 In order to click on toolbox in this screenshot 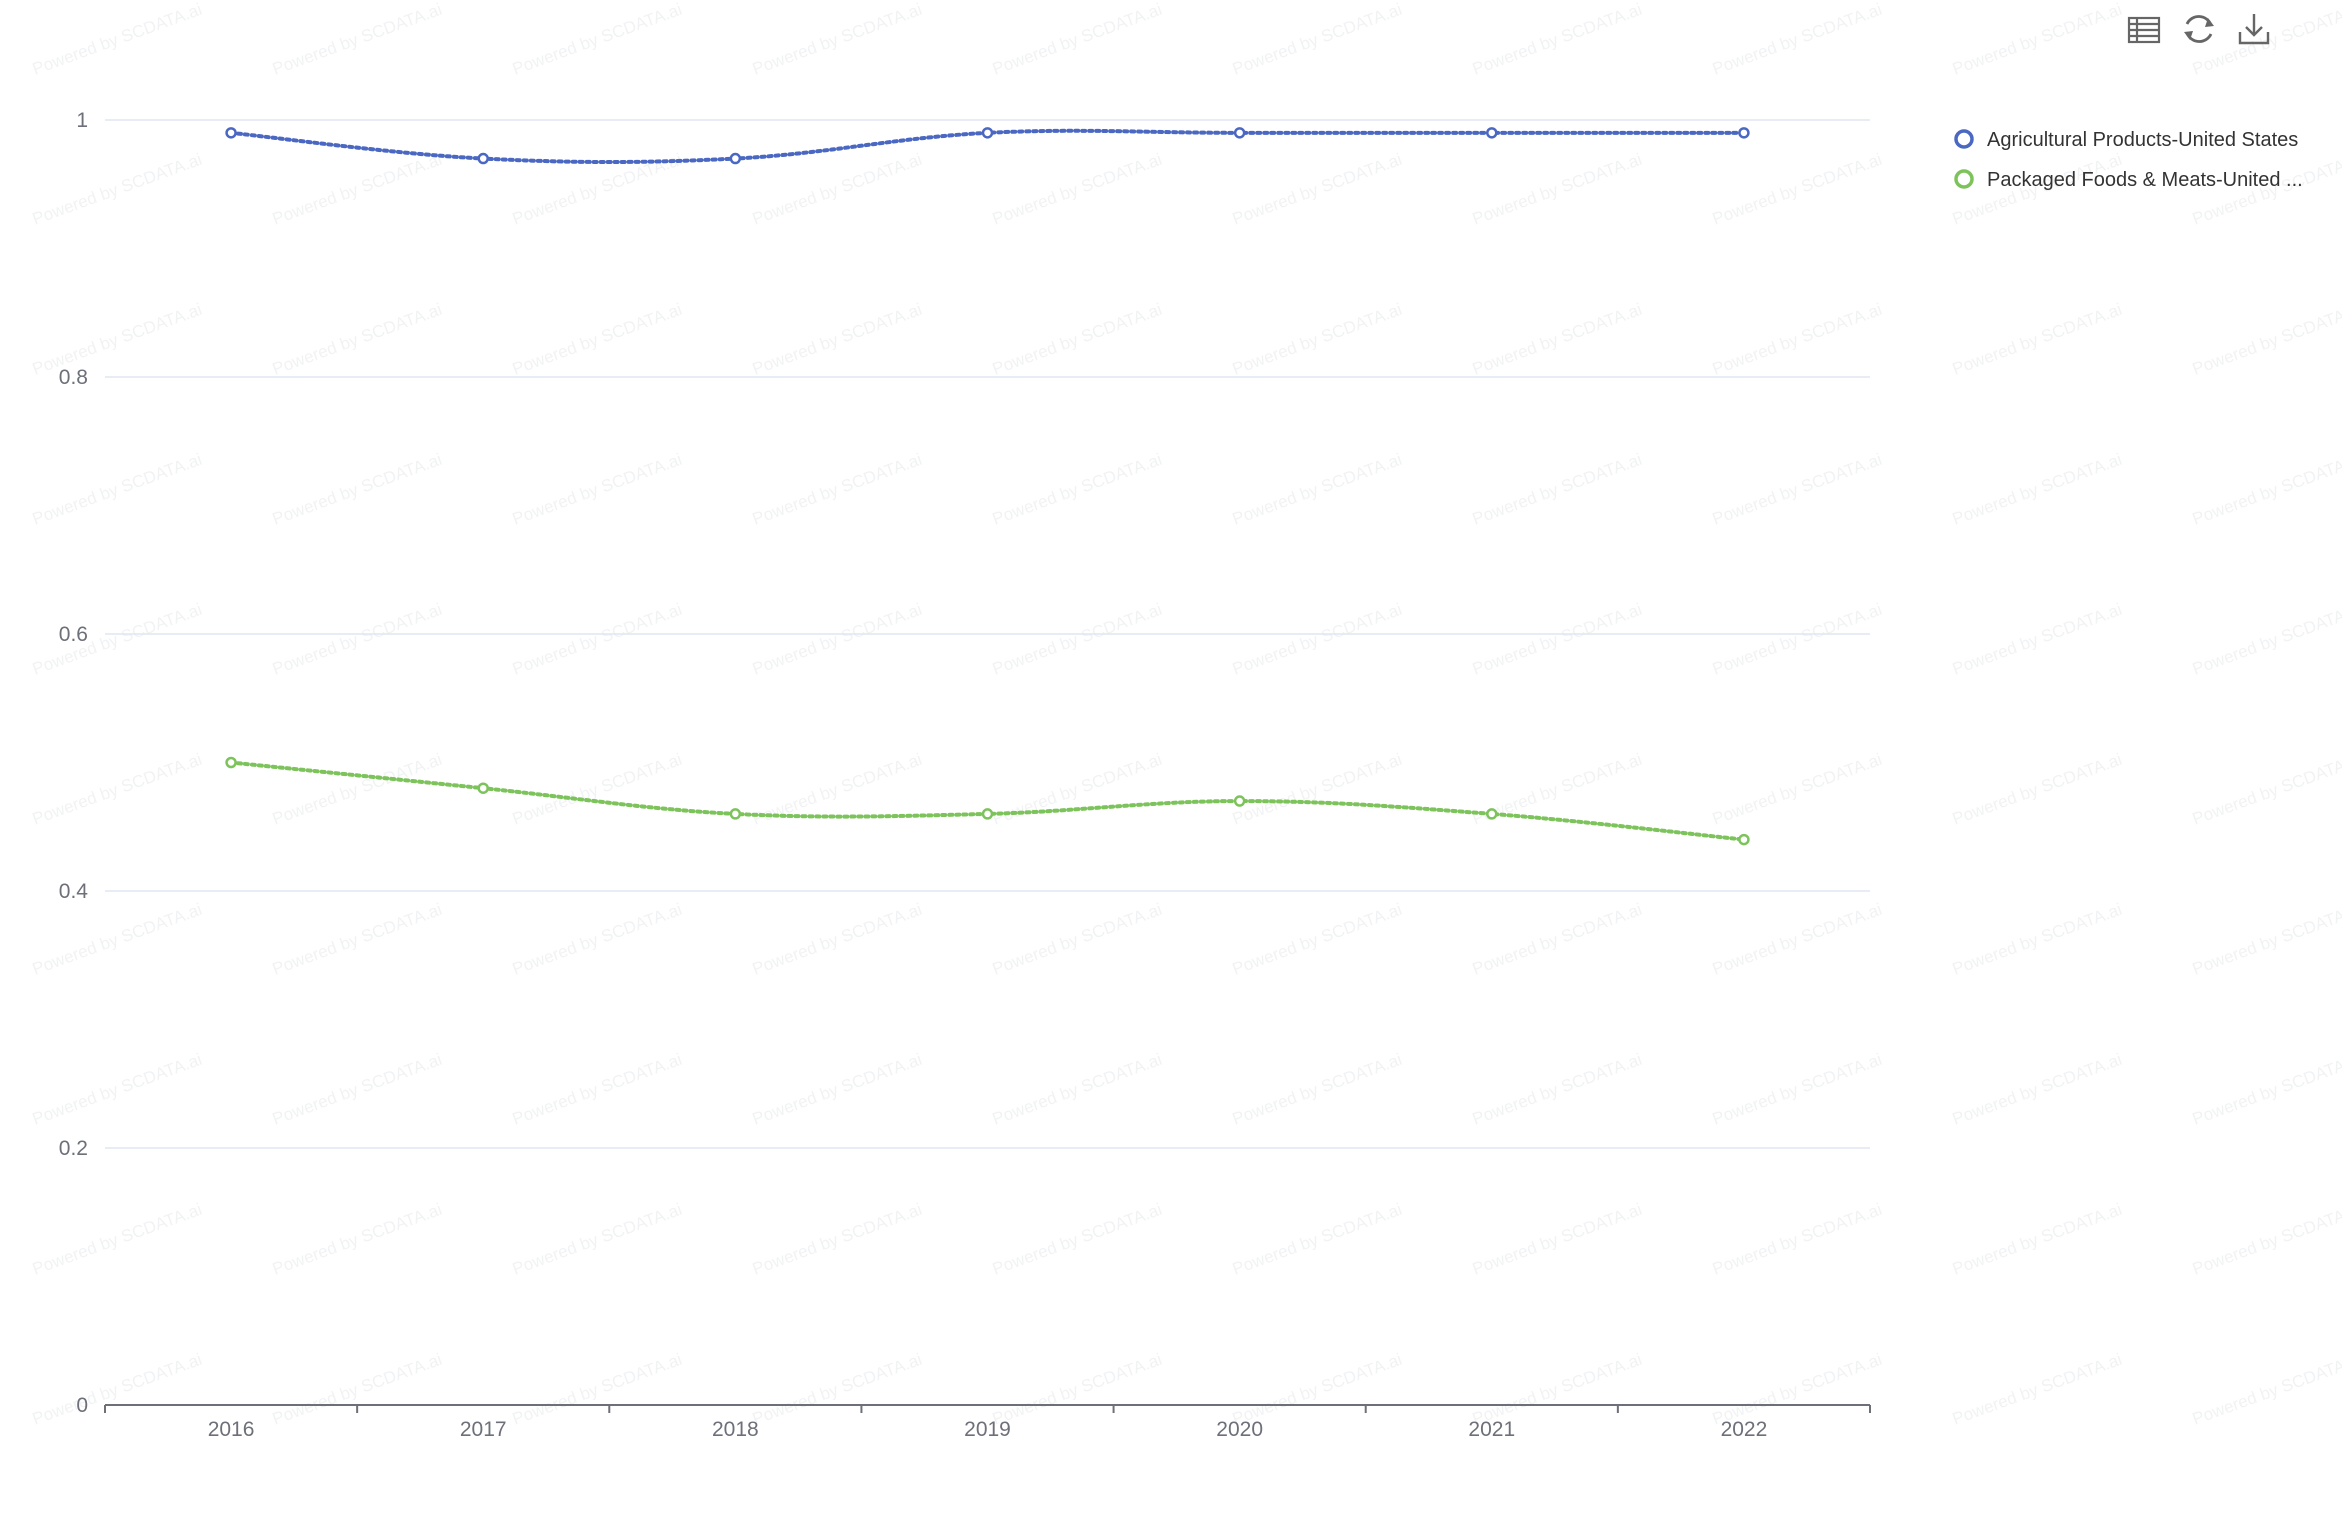, I will do `click(2198, 29)`.